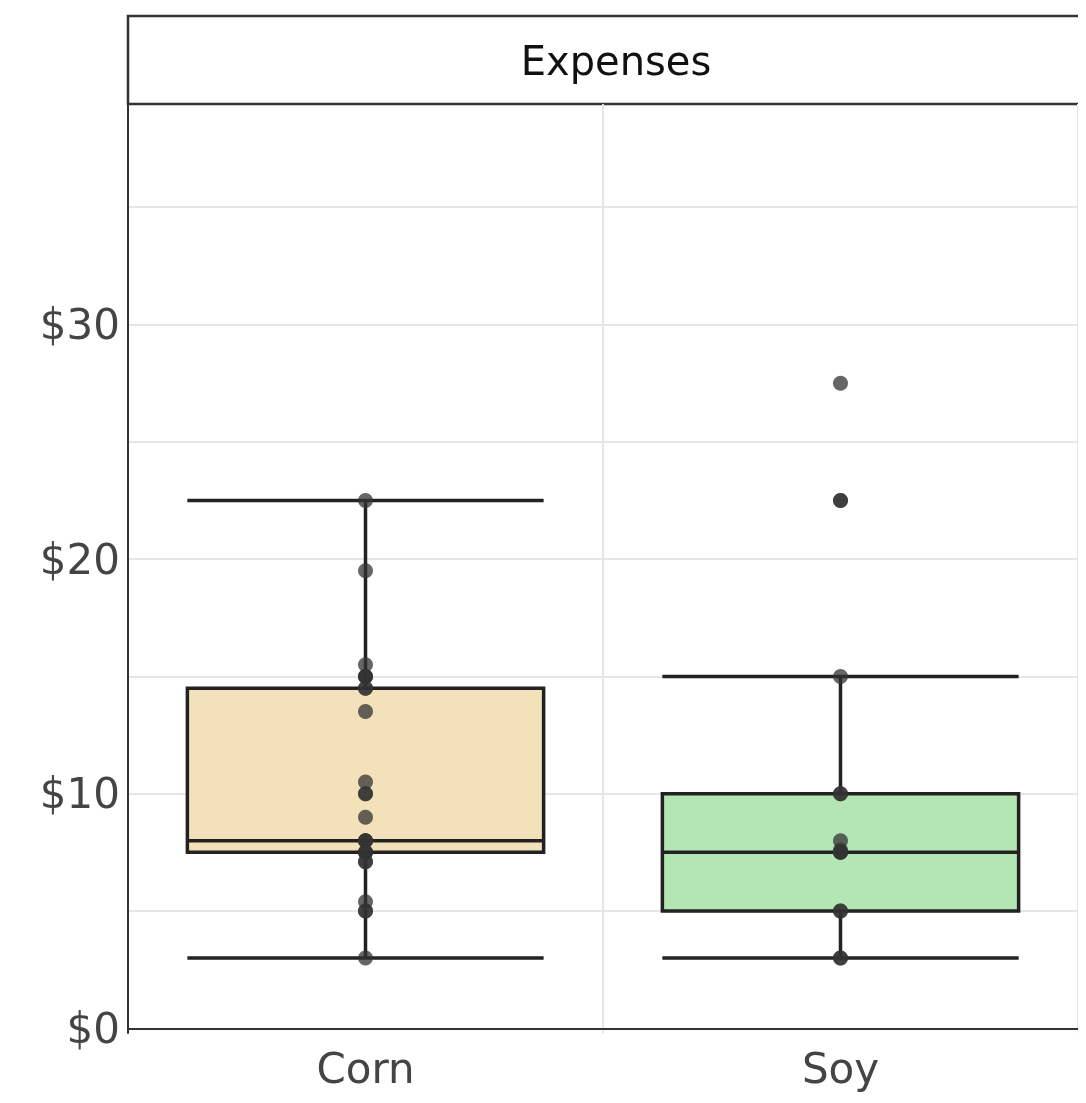  I want to click on y-tick-label: $10, so click(79, 794).